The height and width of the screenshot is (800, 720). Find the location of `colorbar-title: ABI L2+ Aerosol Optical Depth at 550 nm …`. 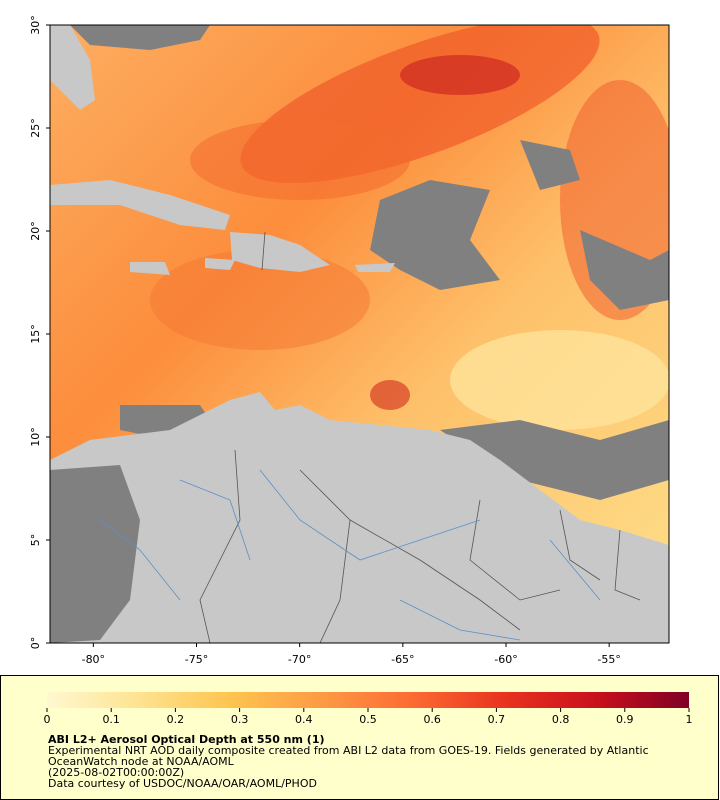

colorbar-title: ABI L2+ Aerosol Optical Depth at 550 nm … is located at coordinates (186, 739).